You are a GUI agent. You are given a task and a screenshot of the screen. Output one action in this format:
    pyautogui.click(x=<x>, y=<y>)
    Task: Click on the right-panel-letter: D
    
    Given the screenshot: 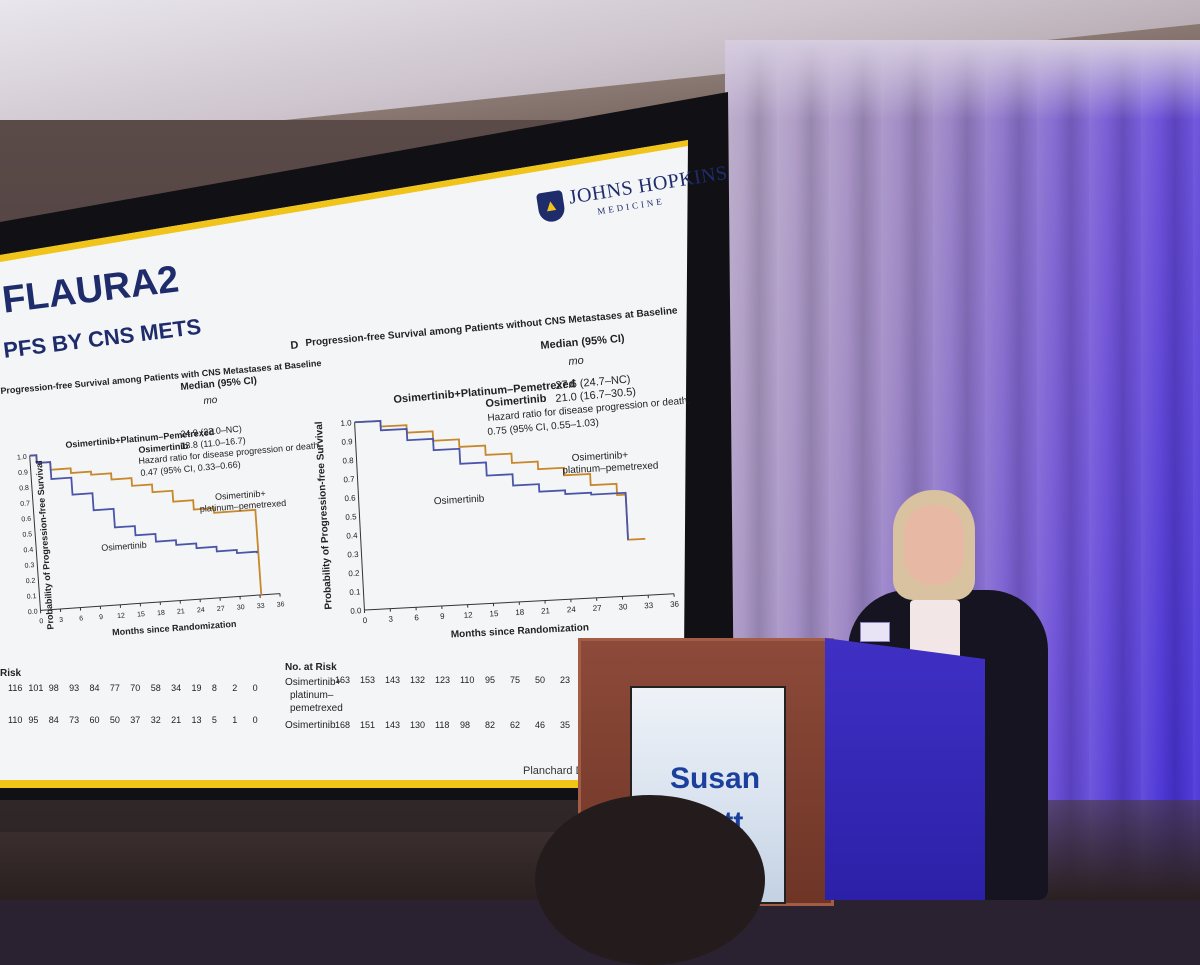 What is the action you would take?
    pyautogui.click(x=294, y=345)
    